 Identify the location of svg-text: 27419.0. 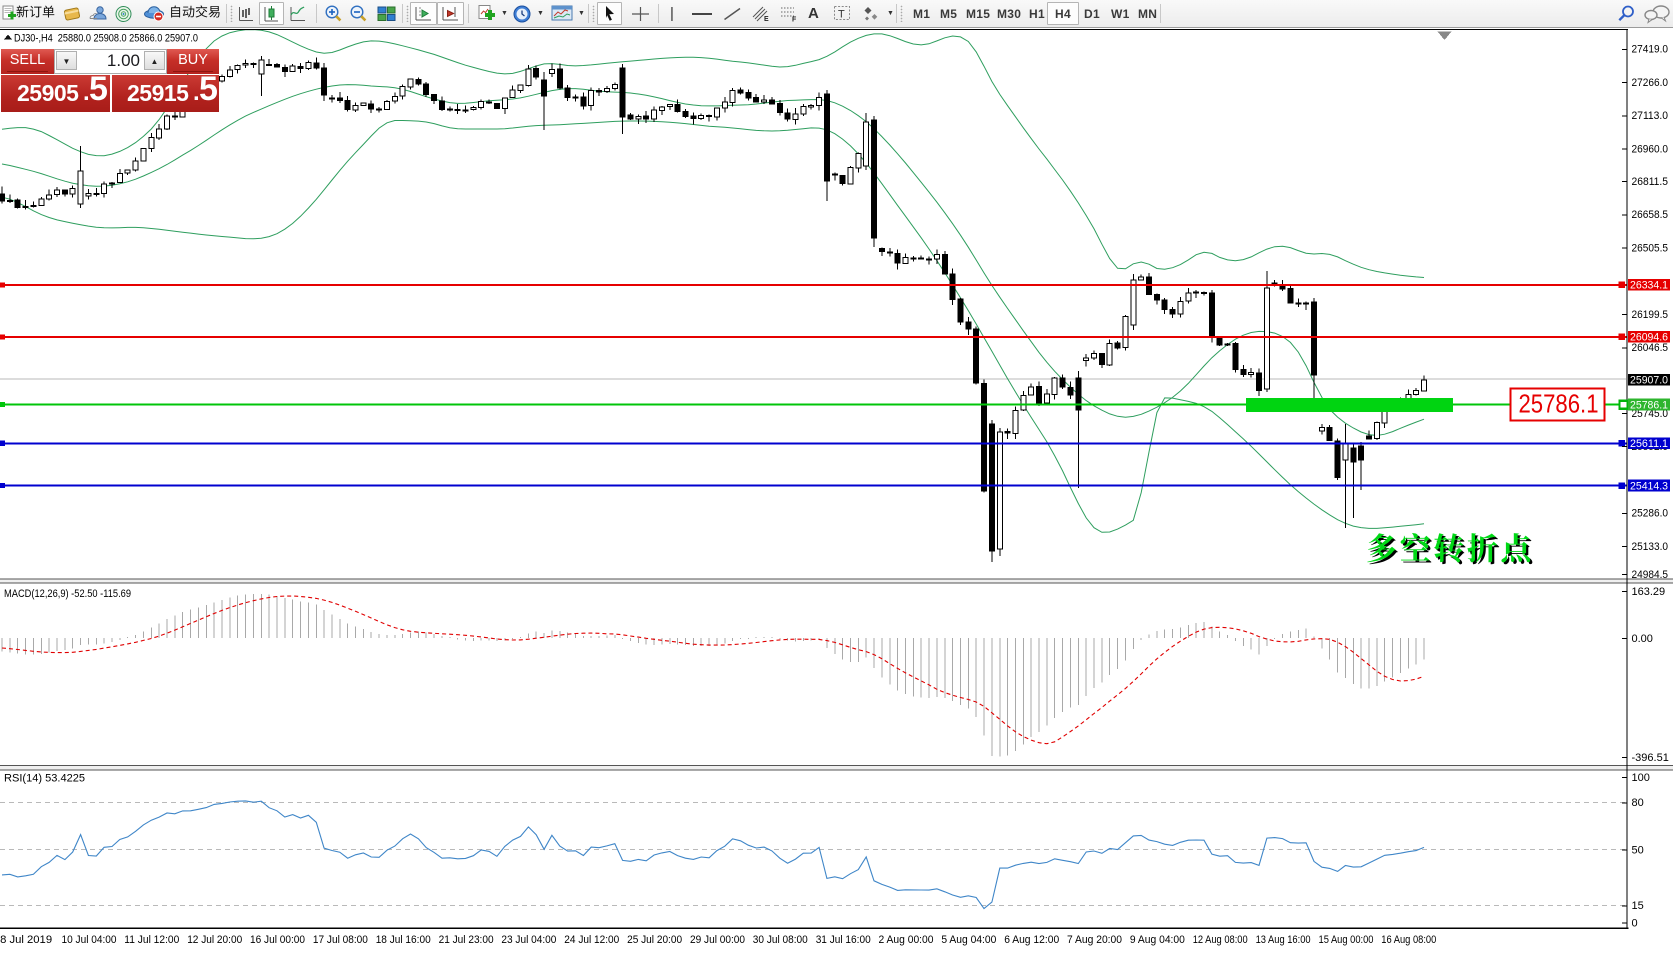
(1650, 50).